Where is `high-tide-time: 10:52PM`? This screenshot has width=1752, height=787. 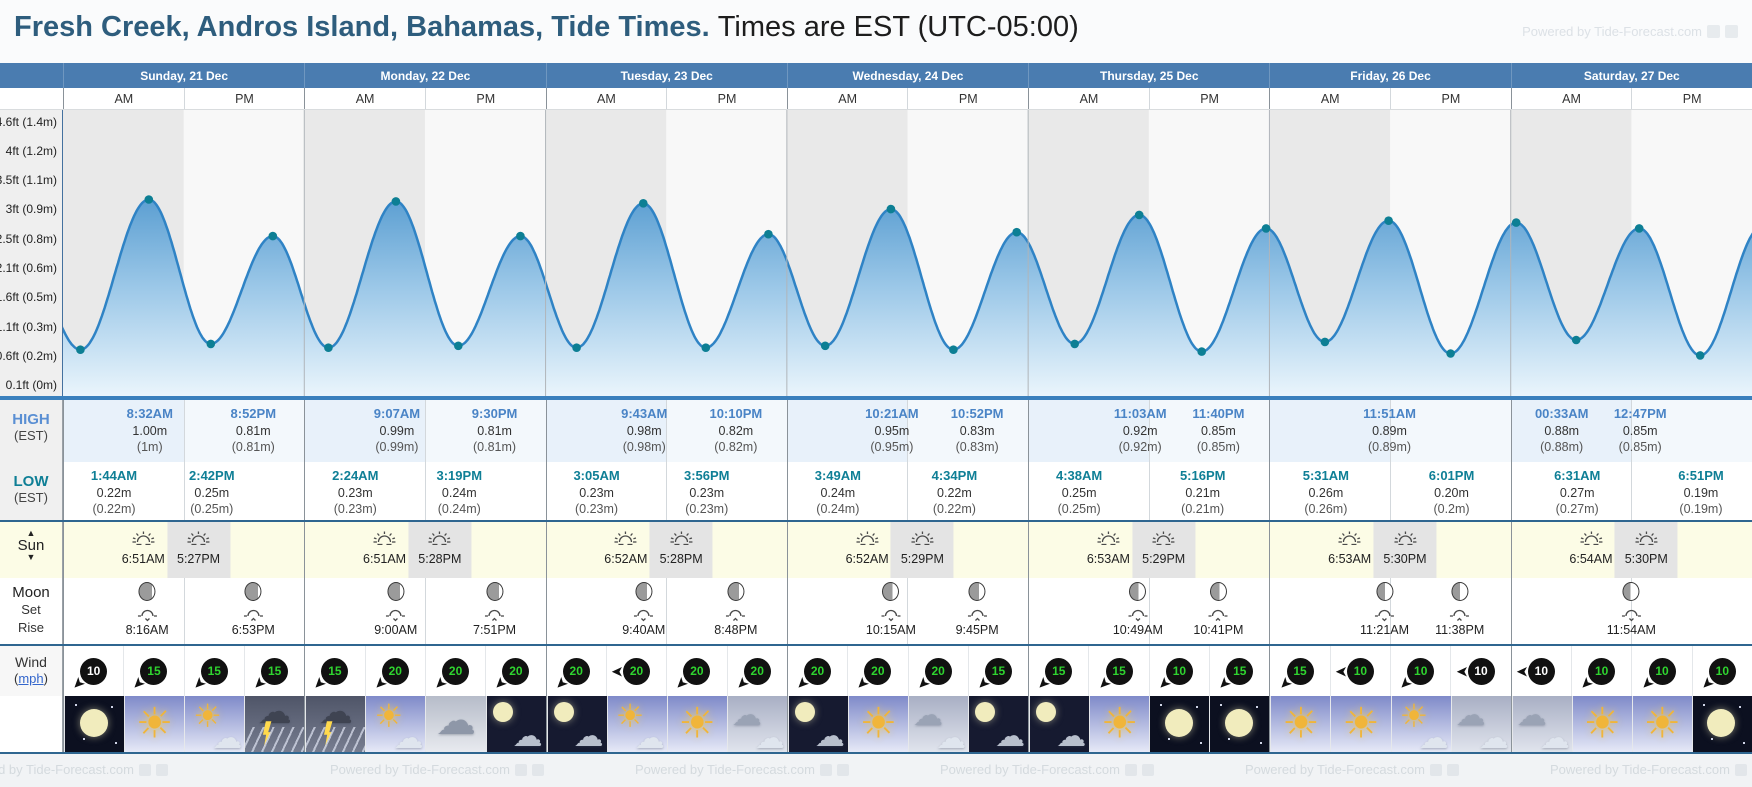 high-tide-time: 10:52PM is located at coordinates (977, 413).